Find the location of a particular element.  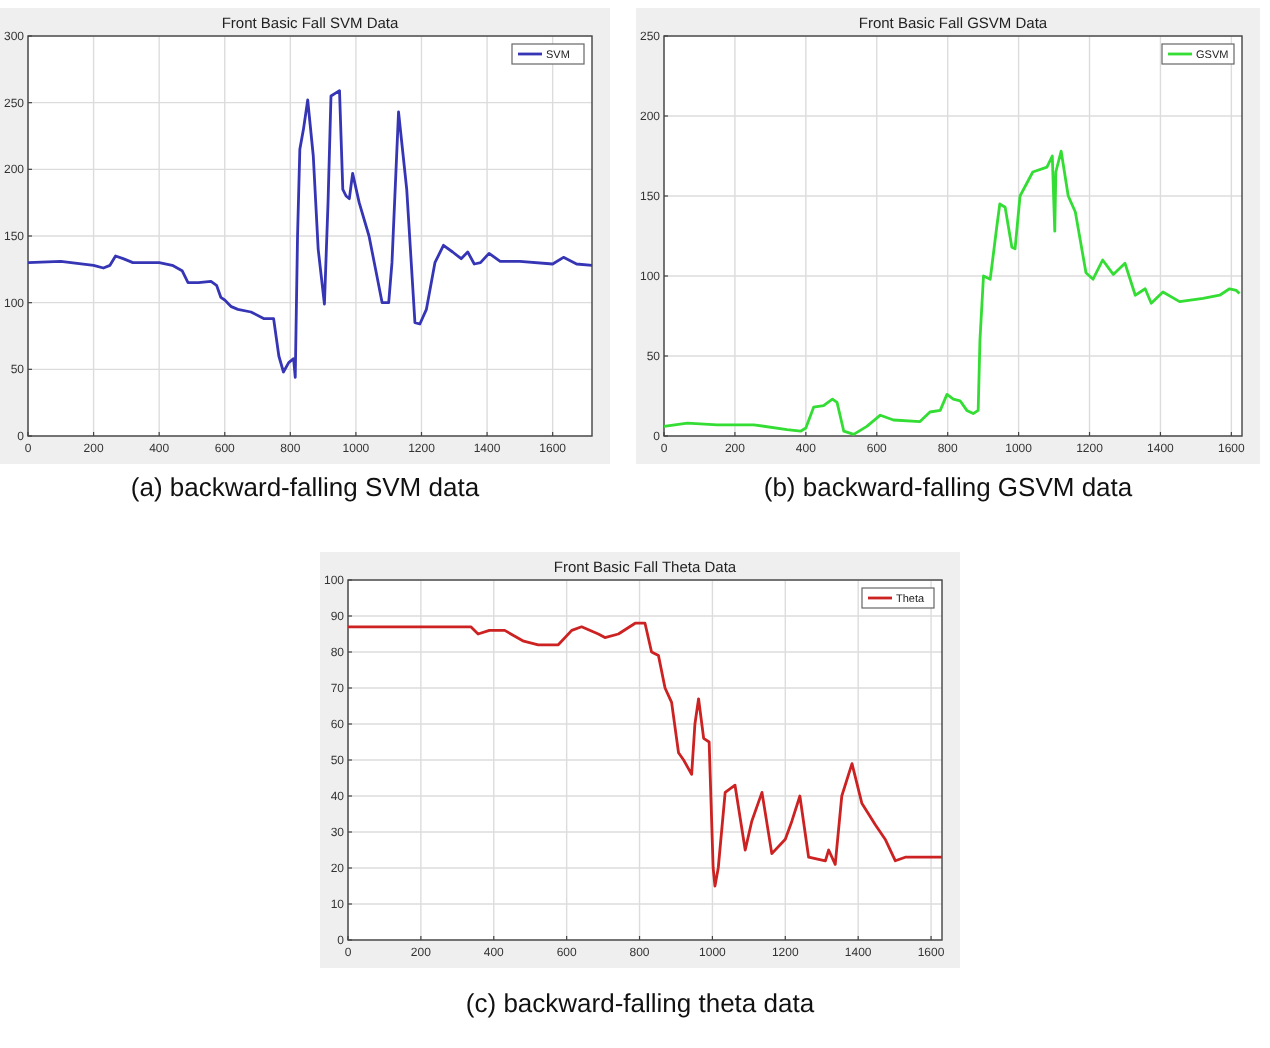

text: (a) backward-falling SVM data is located at coordinates (305, 487).